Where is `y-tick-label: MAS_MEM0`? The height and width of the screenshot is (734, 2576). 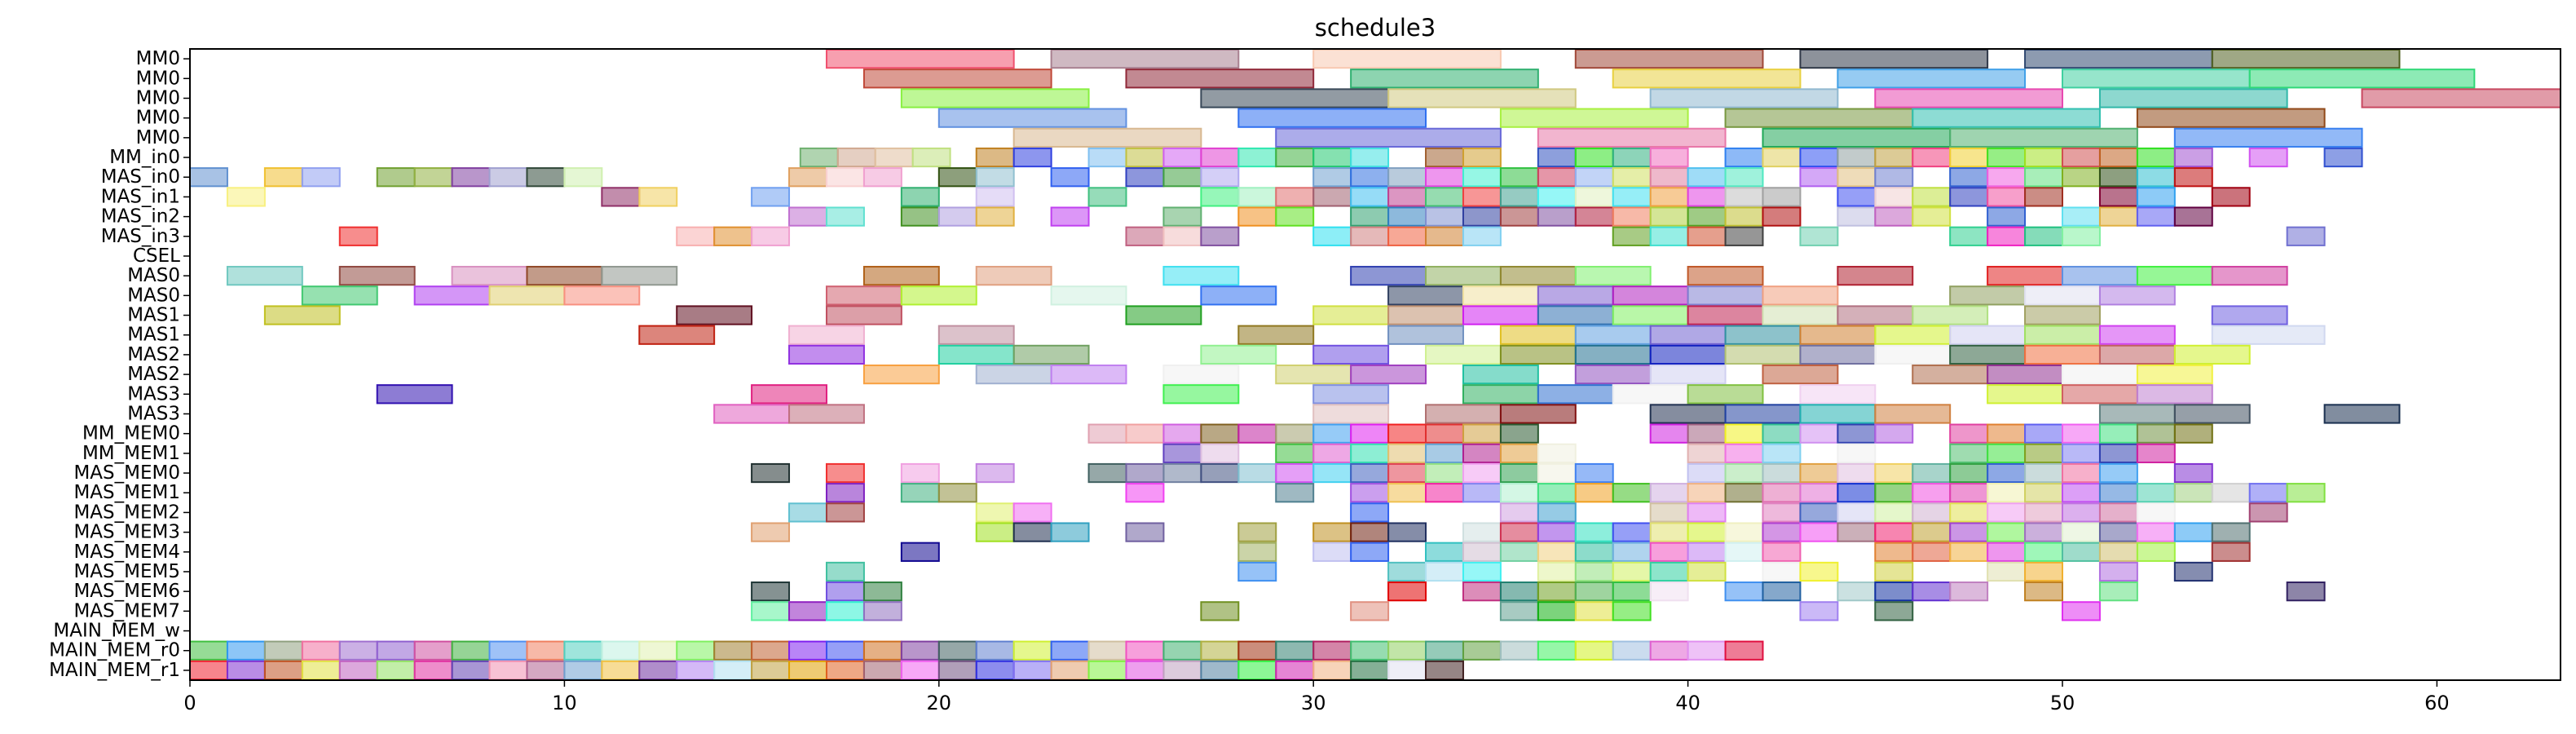
y-tick-label: MAS_MEM0 is located at coordinates (126, 473).